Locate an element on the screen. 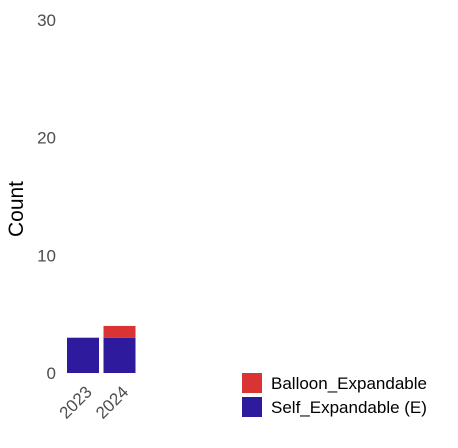  y-tick-label-0: 0 is located at coordinates (51, 373).